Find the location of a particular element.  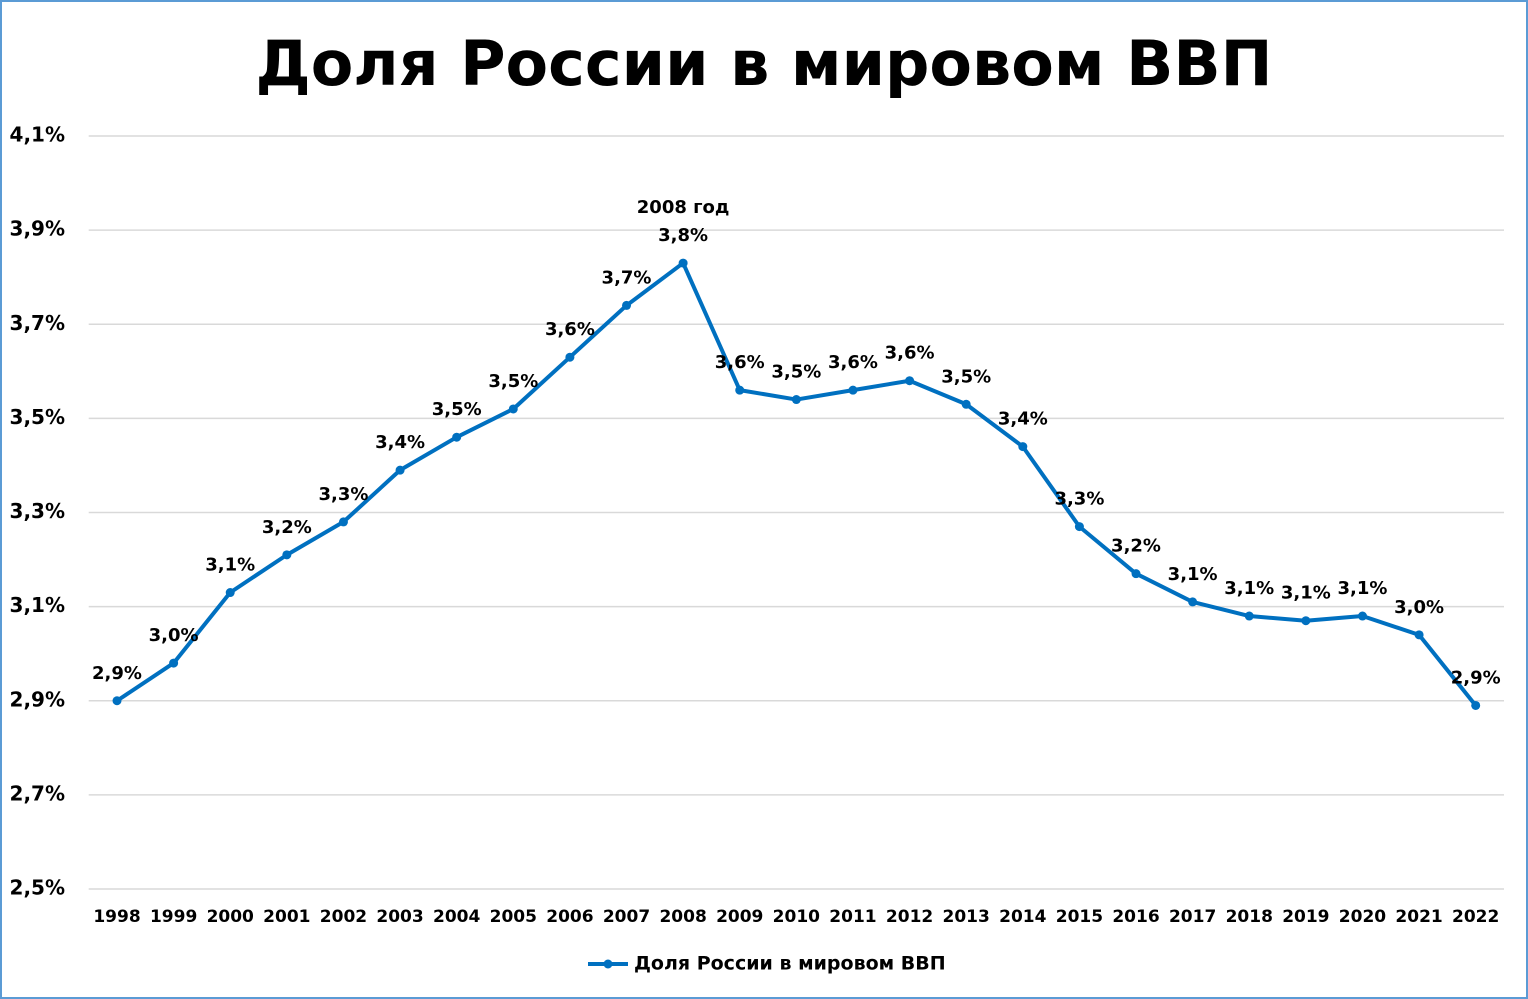

x-tick-label: 2003 is located at coordinates (399, 917).